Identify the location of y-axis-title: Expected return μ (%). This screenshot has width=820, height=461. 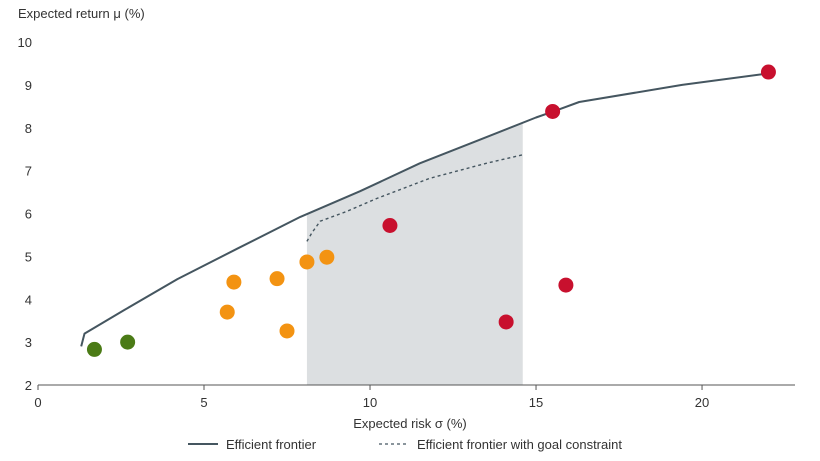
(81, 13).